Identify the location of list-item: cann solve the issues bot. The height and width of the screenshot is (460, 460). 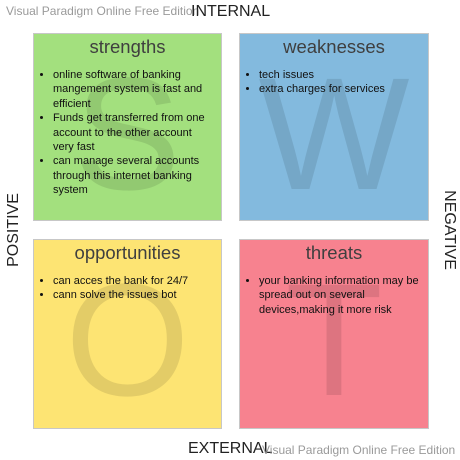
(134, 295).